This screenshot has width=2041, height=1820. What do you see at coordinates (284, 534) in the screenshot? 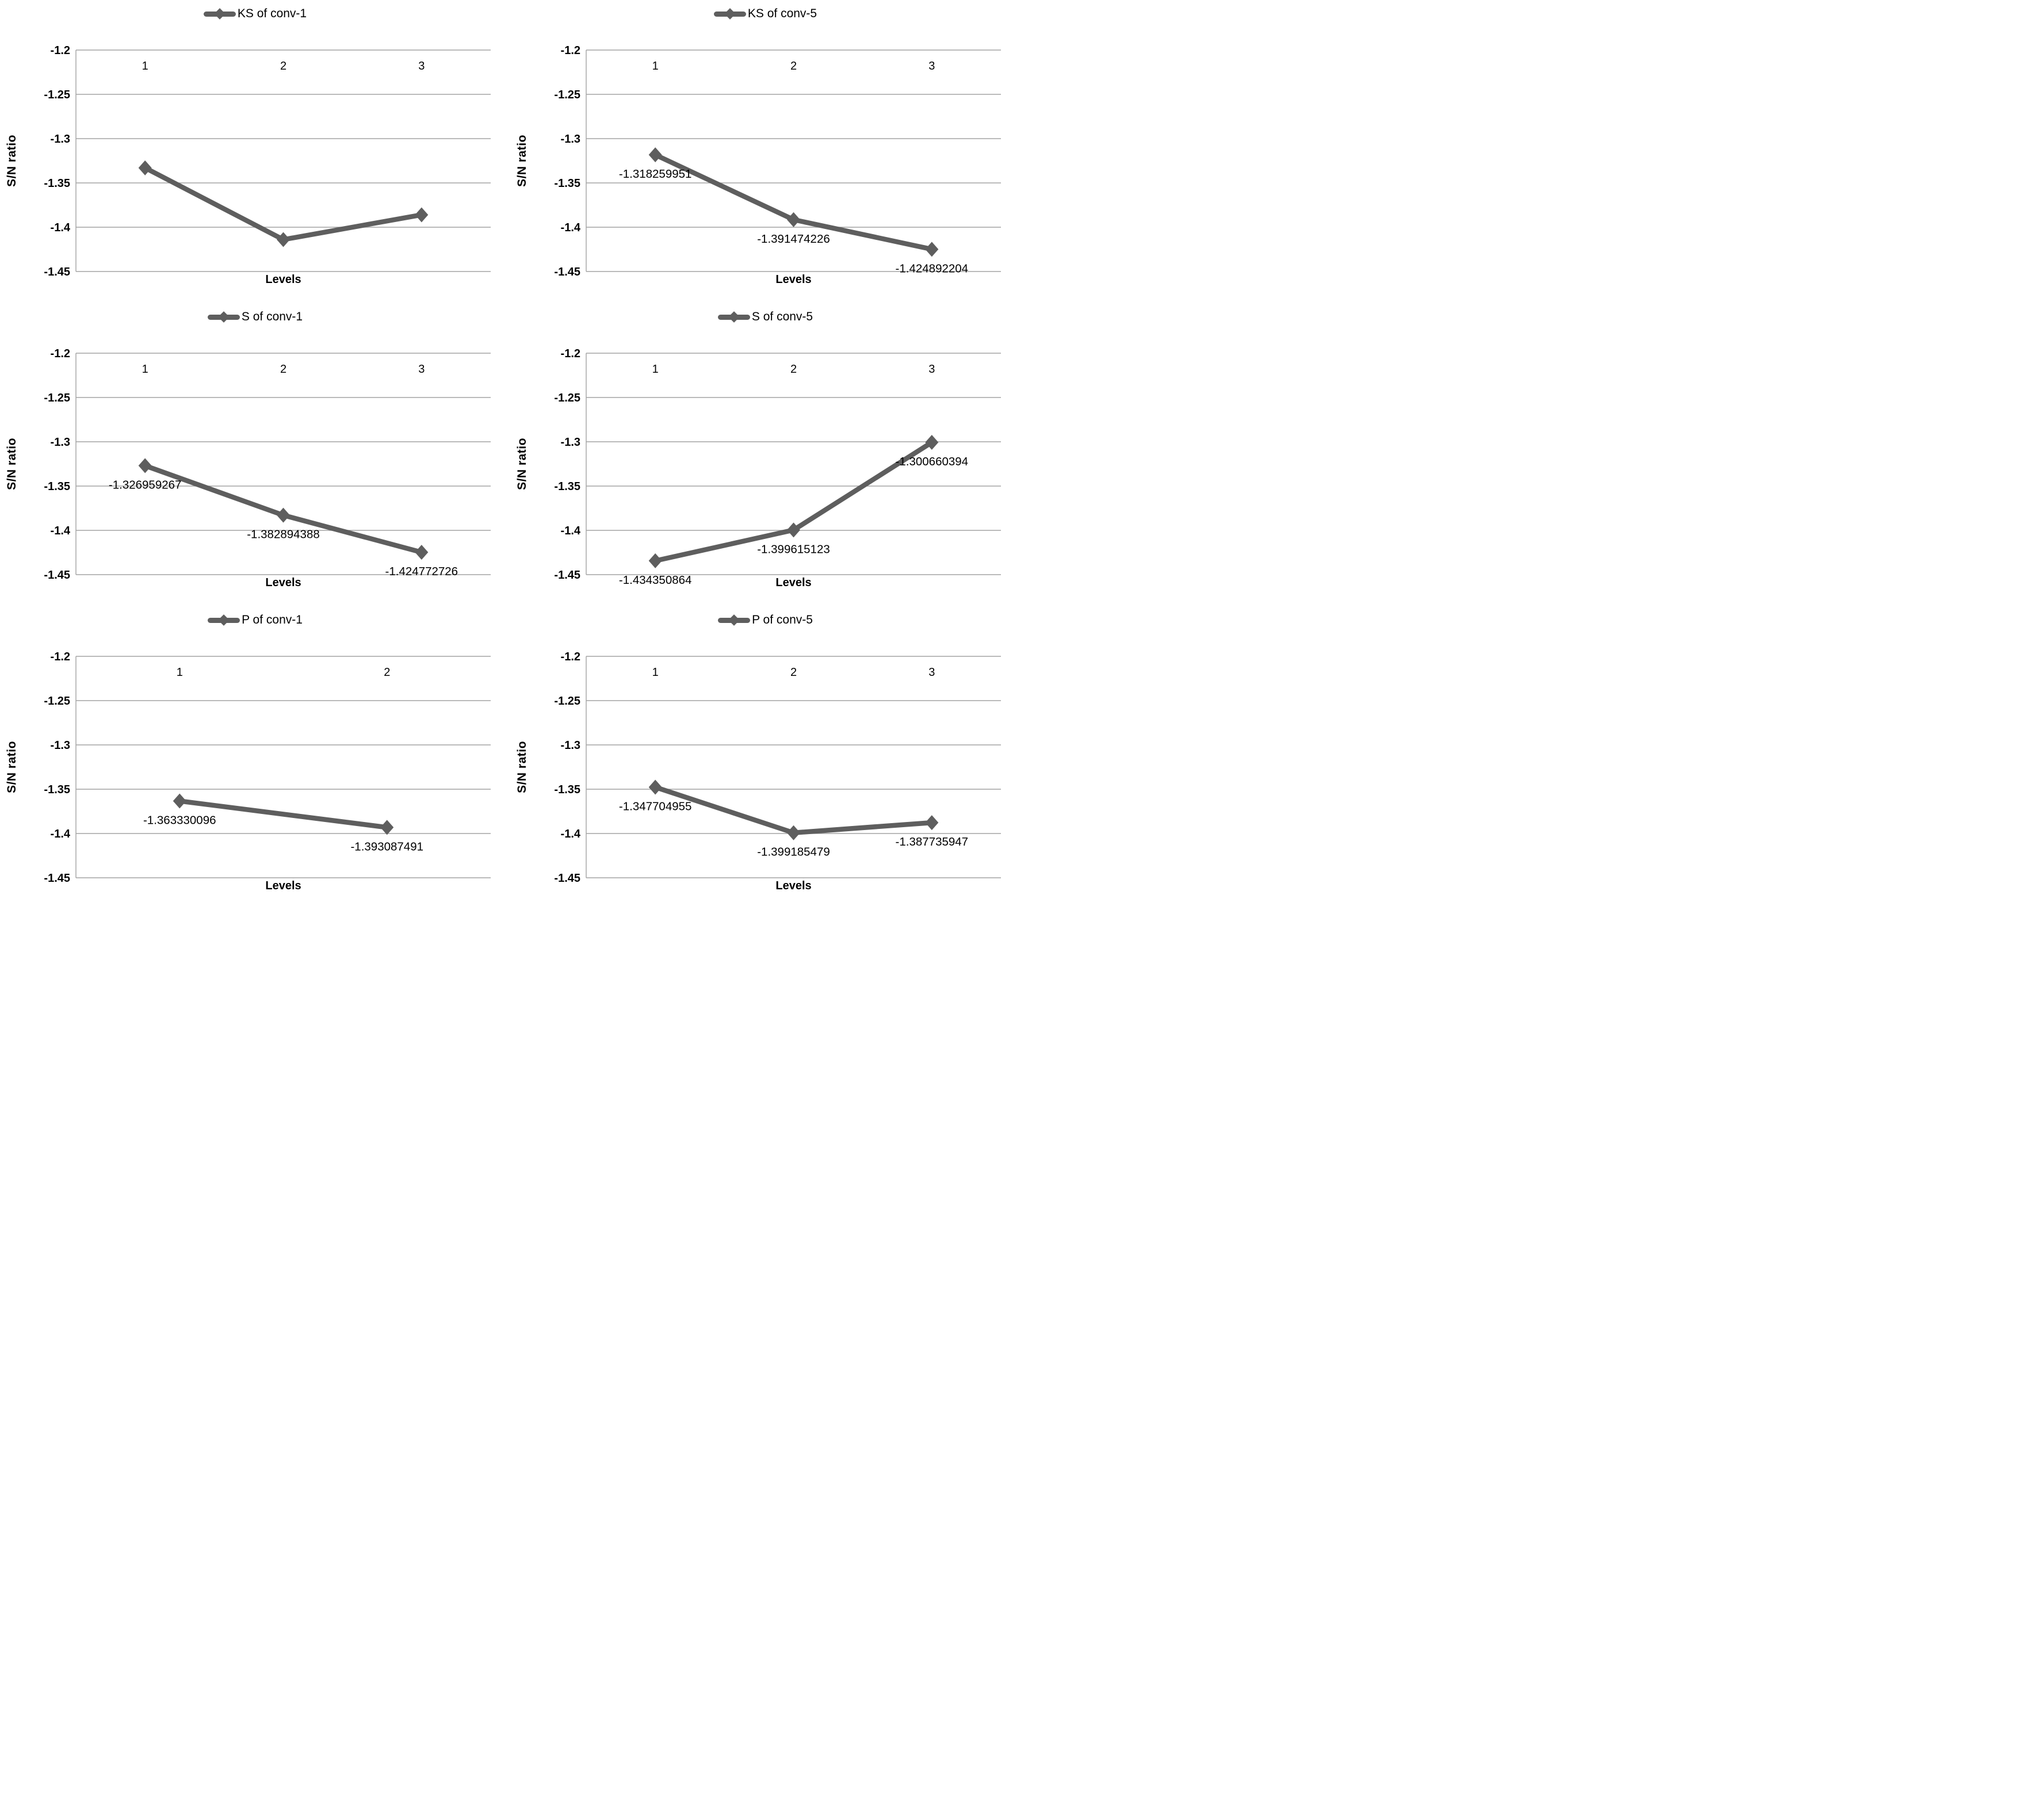
I see `data-label: -1.382894388` at bounding box center [284, 534].